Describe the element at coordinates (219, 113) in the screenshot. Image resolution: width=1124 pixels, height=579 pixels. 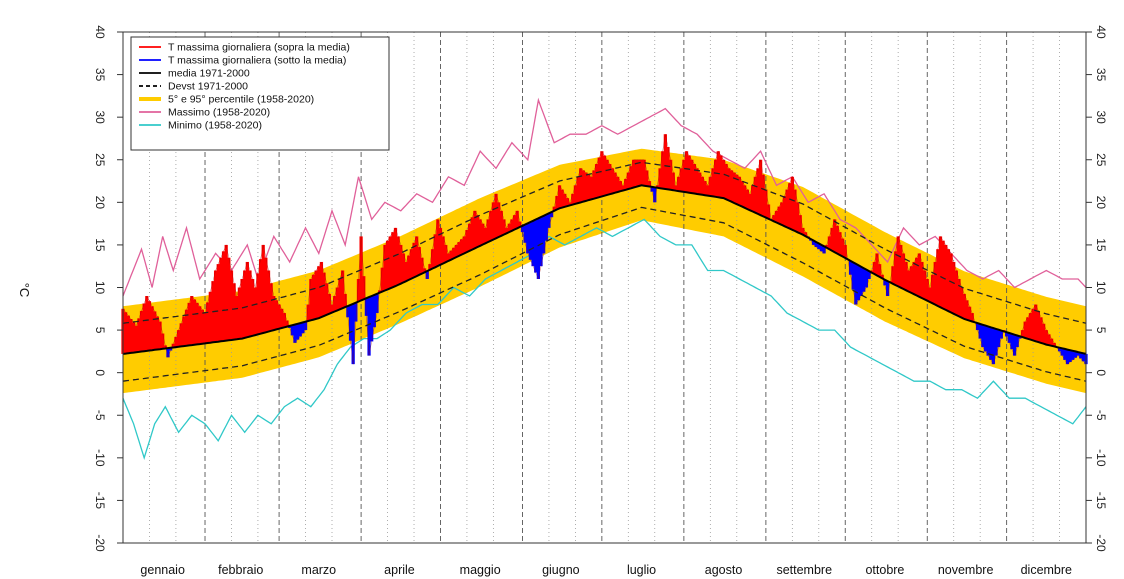
I see `legend-label-max: Massimo (1958-2020)` at that location.